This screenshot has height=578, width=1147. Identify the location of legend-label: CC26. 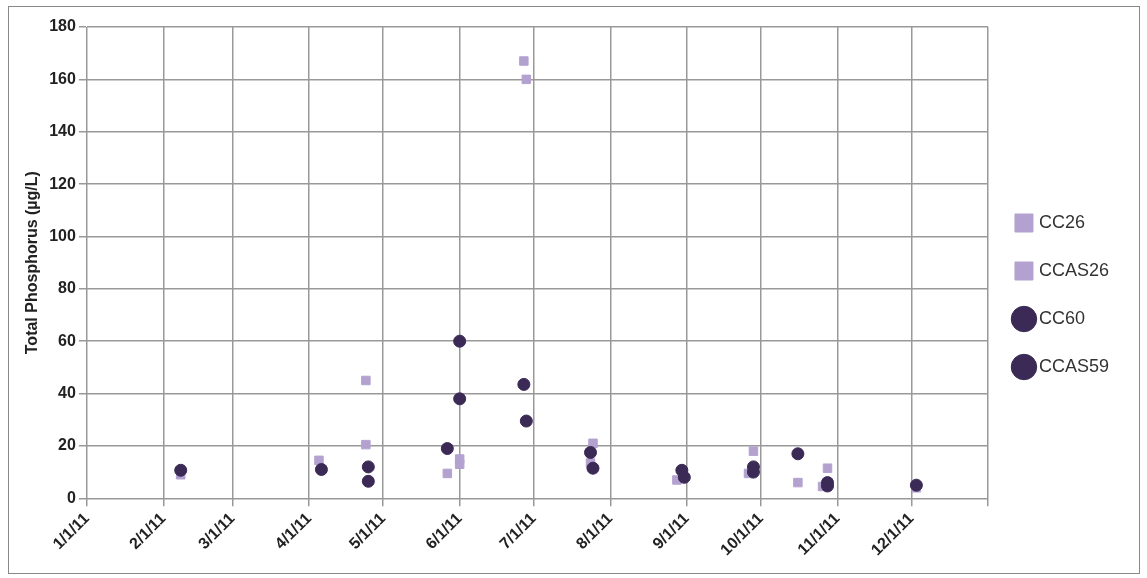
(1061, 221).